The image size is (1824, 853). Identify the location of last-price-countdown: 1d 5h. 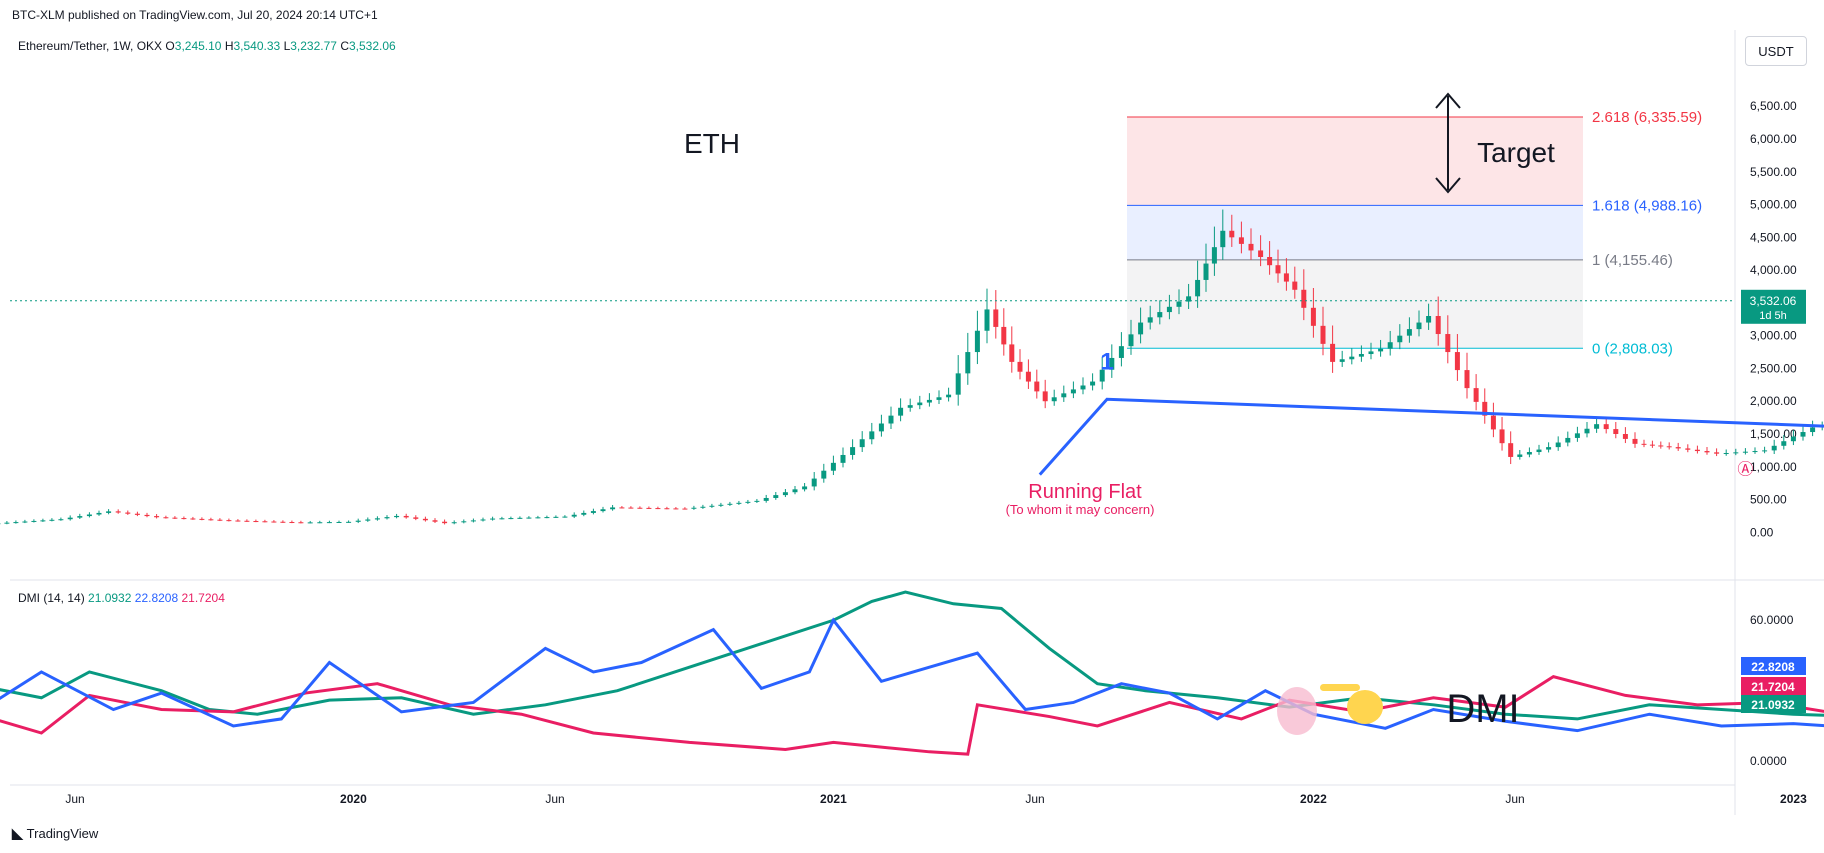
(1773, 316).